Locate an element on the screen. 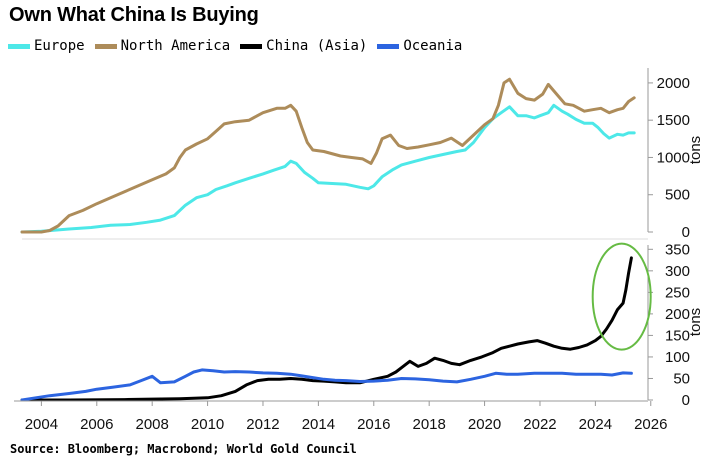 This screenshot has width=723, height=473. y-tick-label-1-1500: 1500 is located at coordinates (673, 120).